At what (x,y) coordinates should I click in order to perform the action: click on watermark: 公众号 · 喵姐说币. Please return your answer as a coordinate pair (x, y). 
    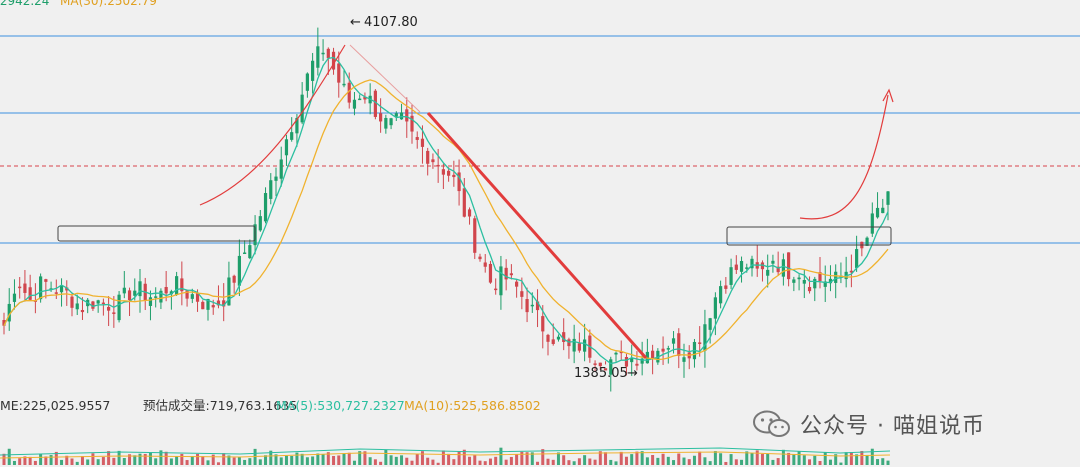
    Looking at the image, I should click on (868, 424).